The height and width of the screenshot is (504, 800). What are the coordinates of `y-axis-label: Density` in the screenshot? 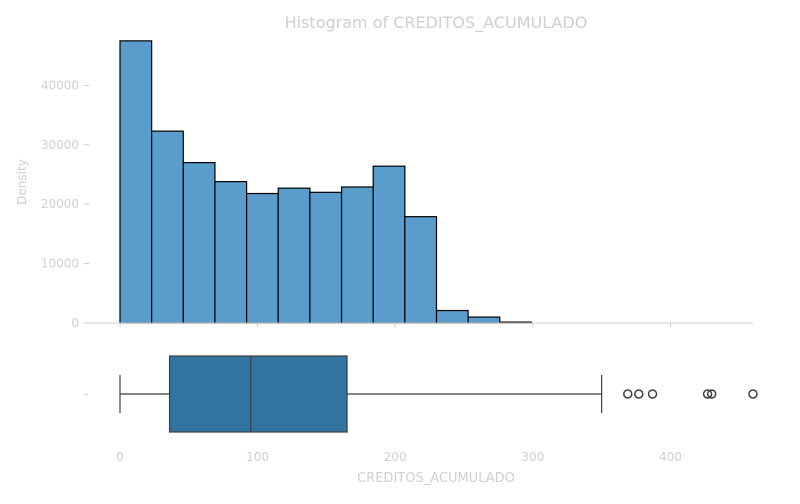 It's located at (22, 182).